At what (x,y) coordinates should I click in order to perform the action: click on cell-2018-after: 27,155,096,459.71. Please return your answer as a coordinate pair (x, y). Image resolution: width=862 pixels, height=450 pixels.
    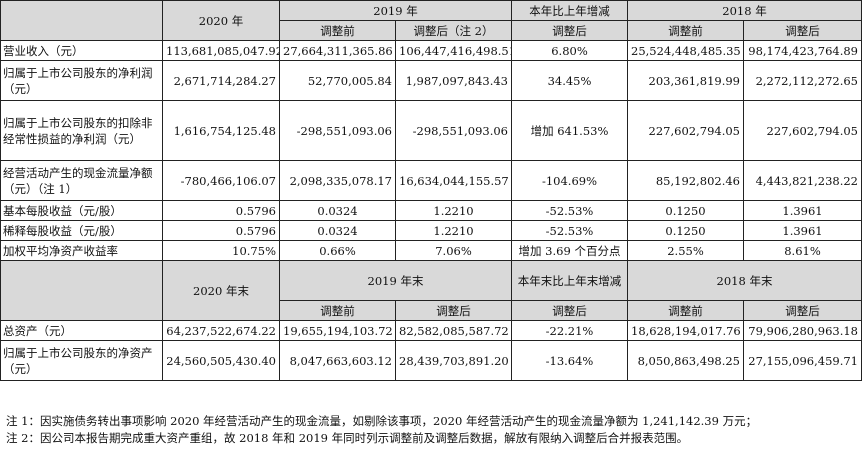
    Looking at the image, I should click on (802, 360).